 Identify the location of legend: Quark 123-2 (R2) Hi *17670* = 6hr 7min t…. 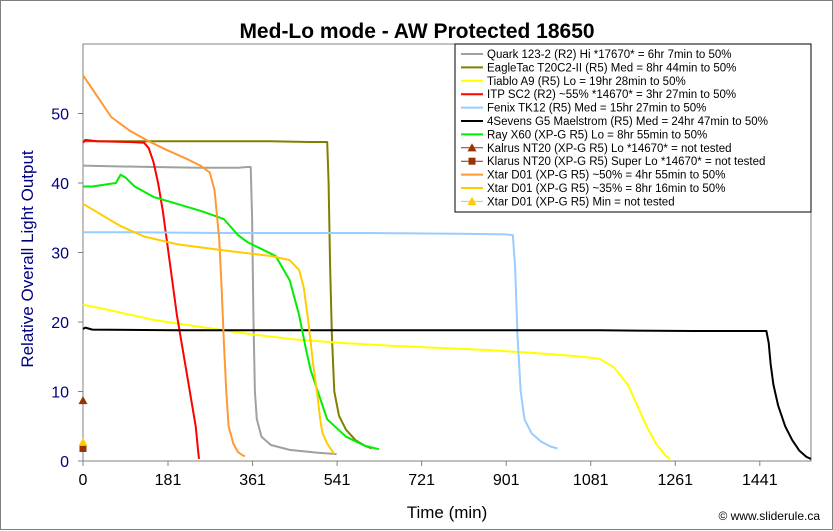
(633, 128).